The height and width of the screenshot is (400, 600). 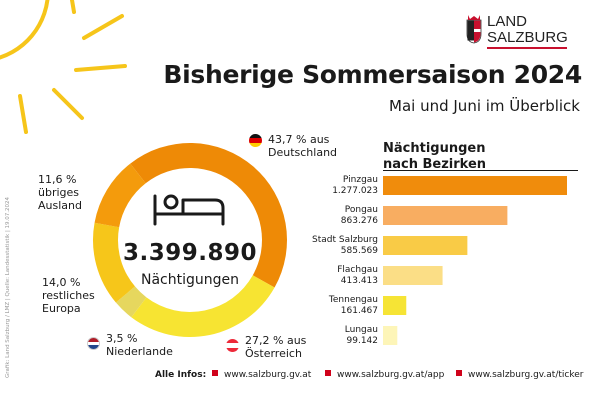 I want to click on niederlande-percent: 3,5 %, so click(x=122, y=338).